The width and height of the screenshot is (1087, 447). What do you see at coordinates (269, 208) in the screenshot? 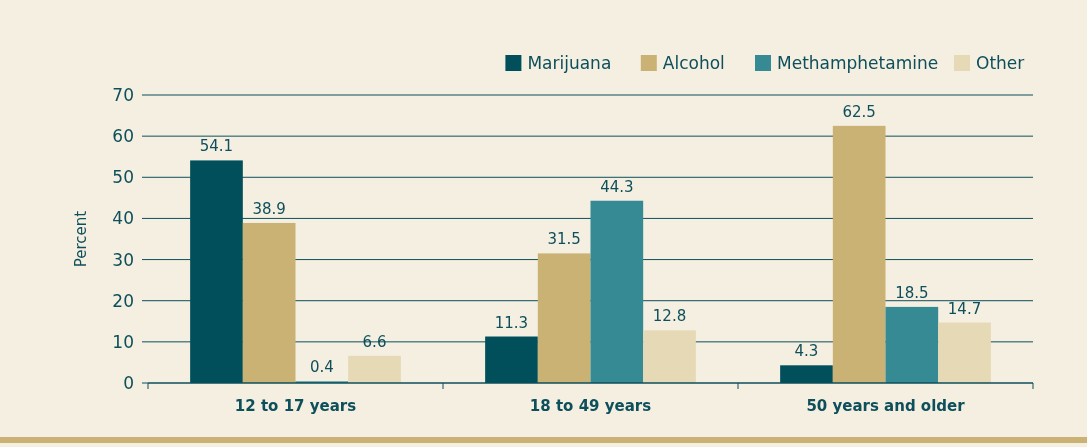
I see `data-label: 38.9` at bounding box center [269, 208].